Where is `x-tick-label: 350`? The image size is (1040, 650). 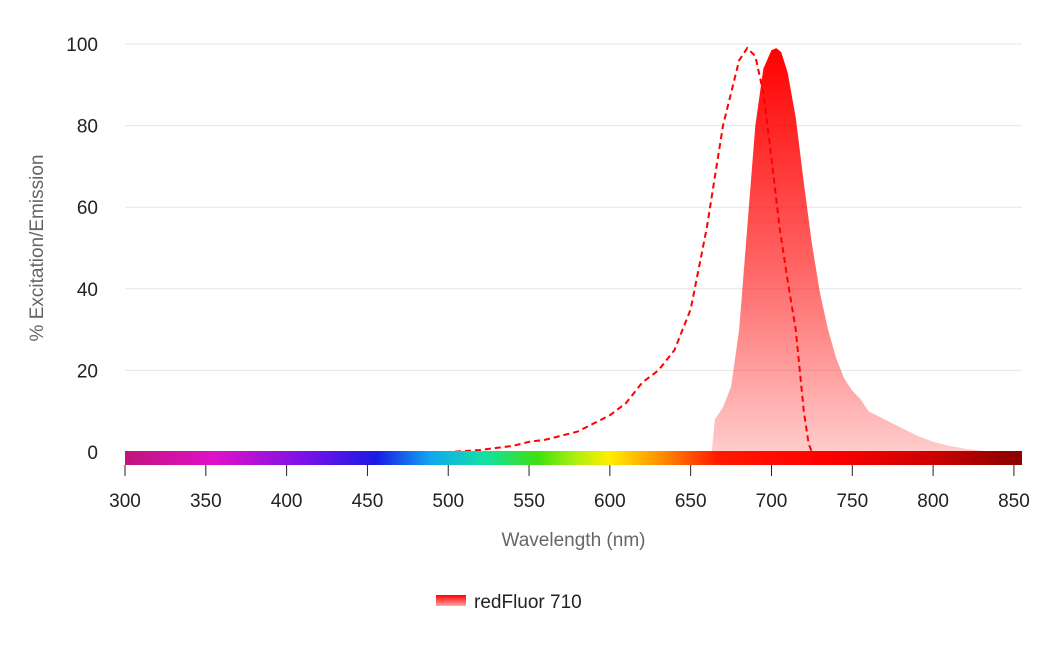 x-tick-label: 350 is located at coordinates (206, 501).